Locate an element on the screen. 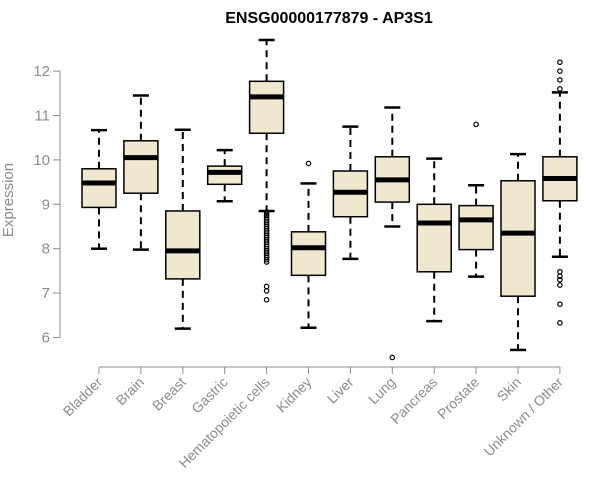 The width and height of the screenshot is (600, 500). box-gastric is located at coordinates (224, 175).